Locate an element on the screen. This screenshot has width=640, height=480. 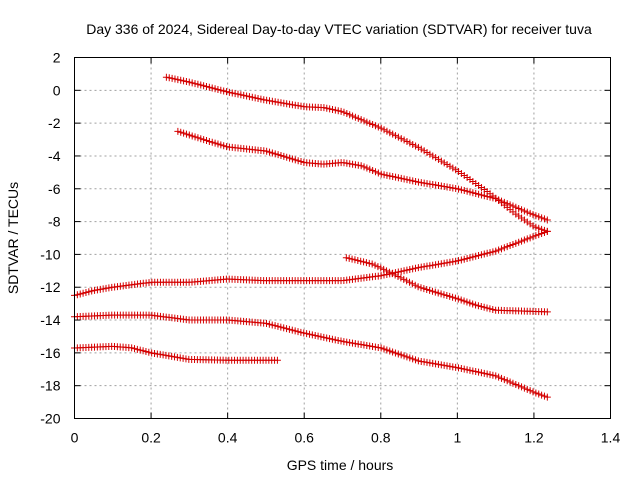
x-tick-label: 0.4 is located at coordinates (228, 438).